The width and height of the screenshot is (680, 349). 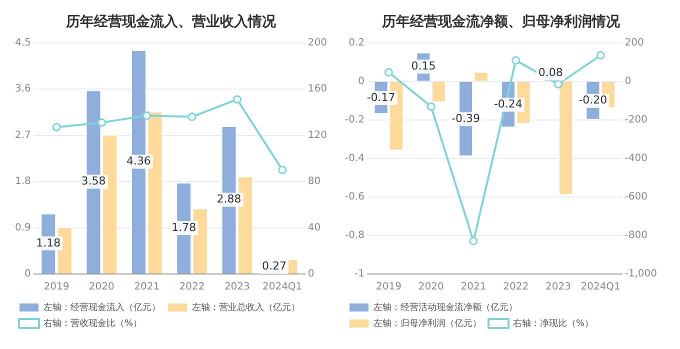 I want to click on data-label: 0.27, so click(x=274, y=266).